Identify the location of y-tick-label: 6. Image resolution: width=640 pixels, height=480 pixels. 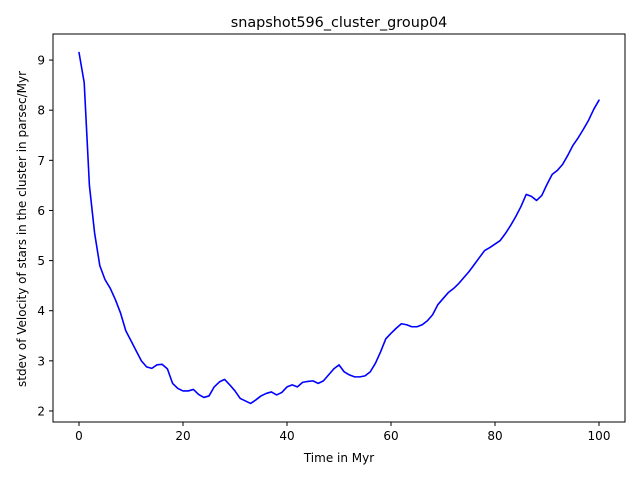
(41, 211).